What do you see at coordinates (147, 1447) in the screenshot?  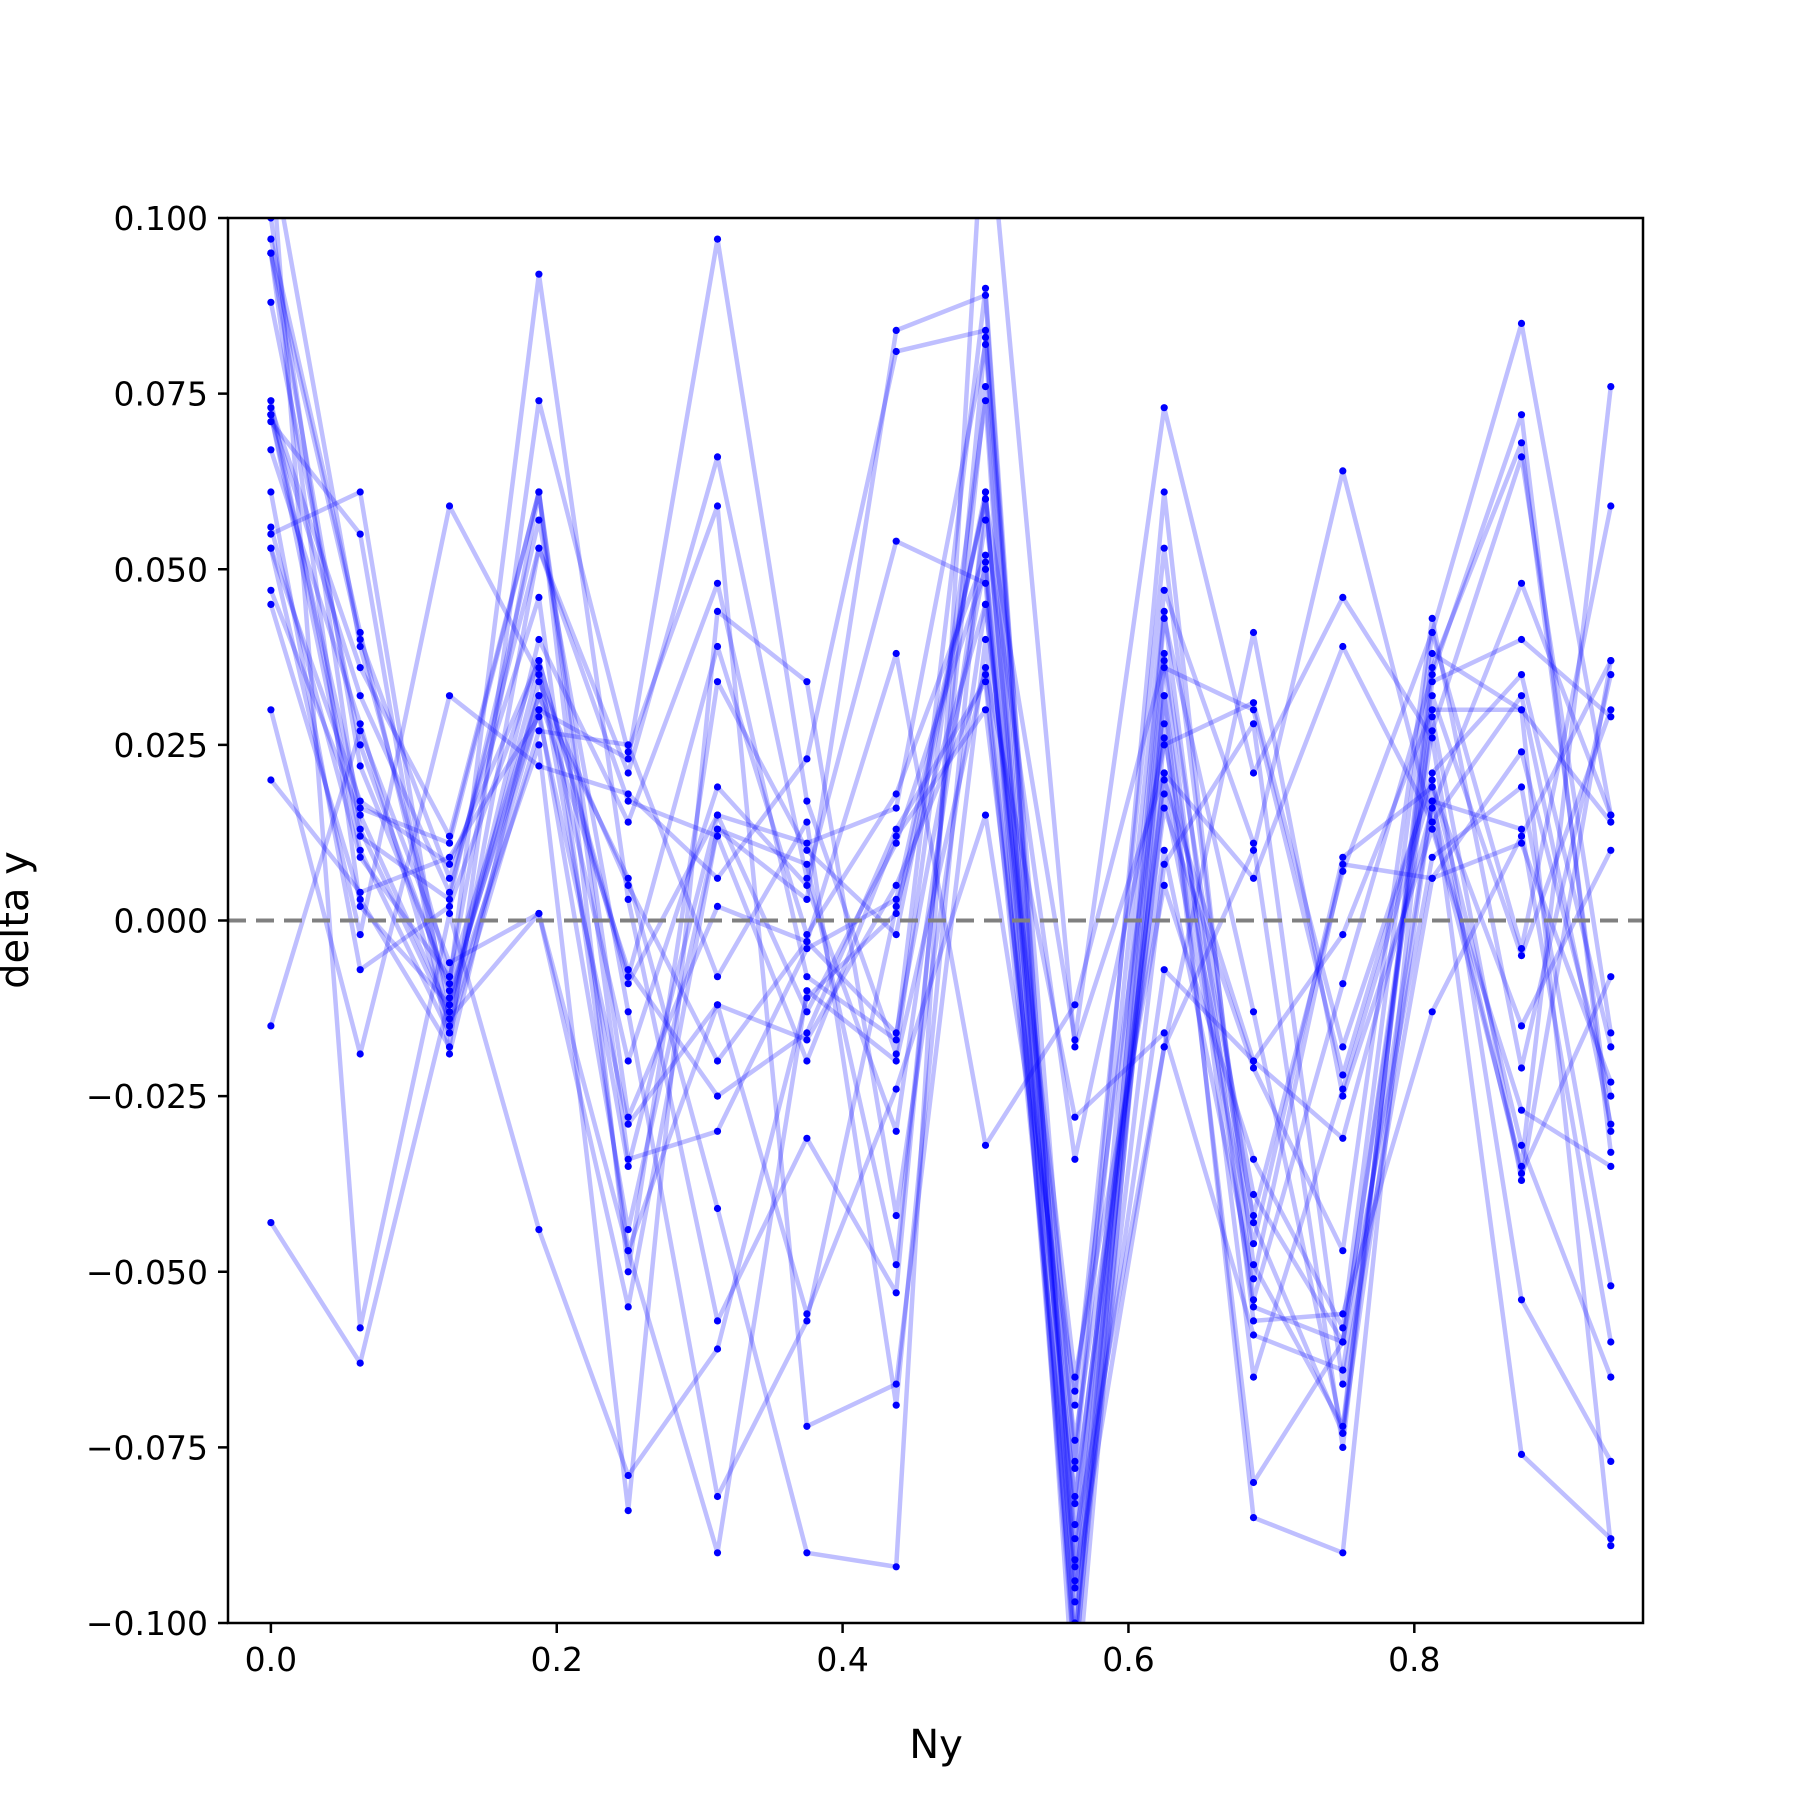 I see `y-tick-label: −0.075` at bounding box center [147, 1447].